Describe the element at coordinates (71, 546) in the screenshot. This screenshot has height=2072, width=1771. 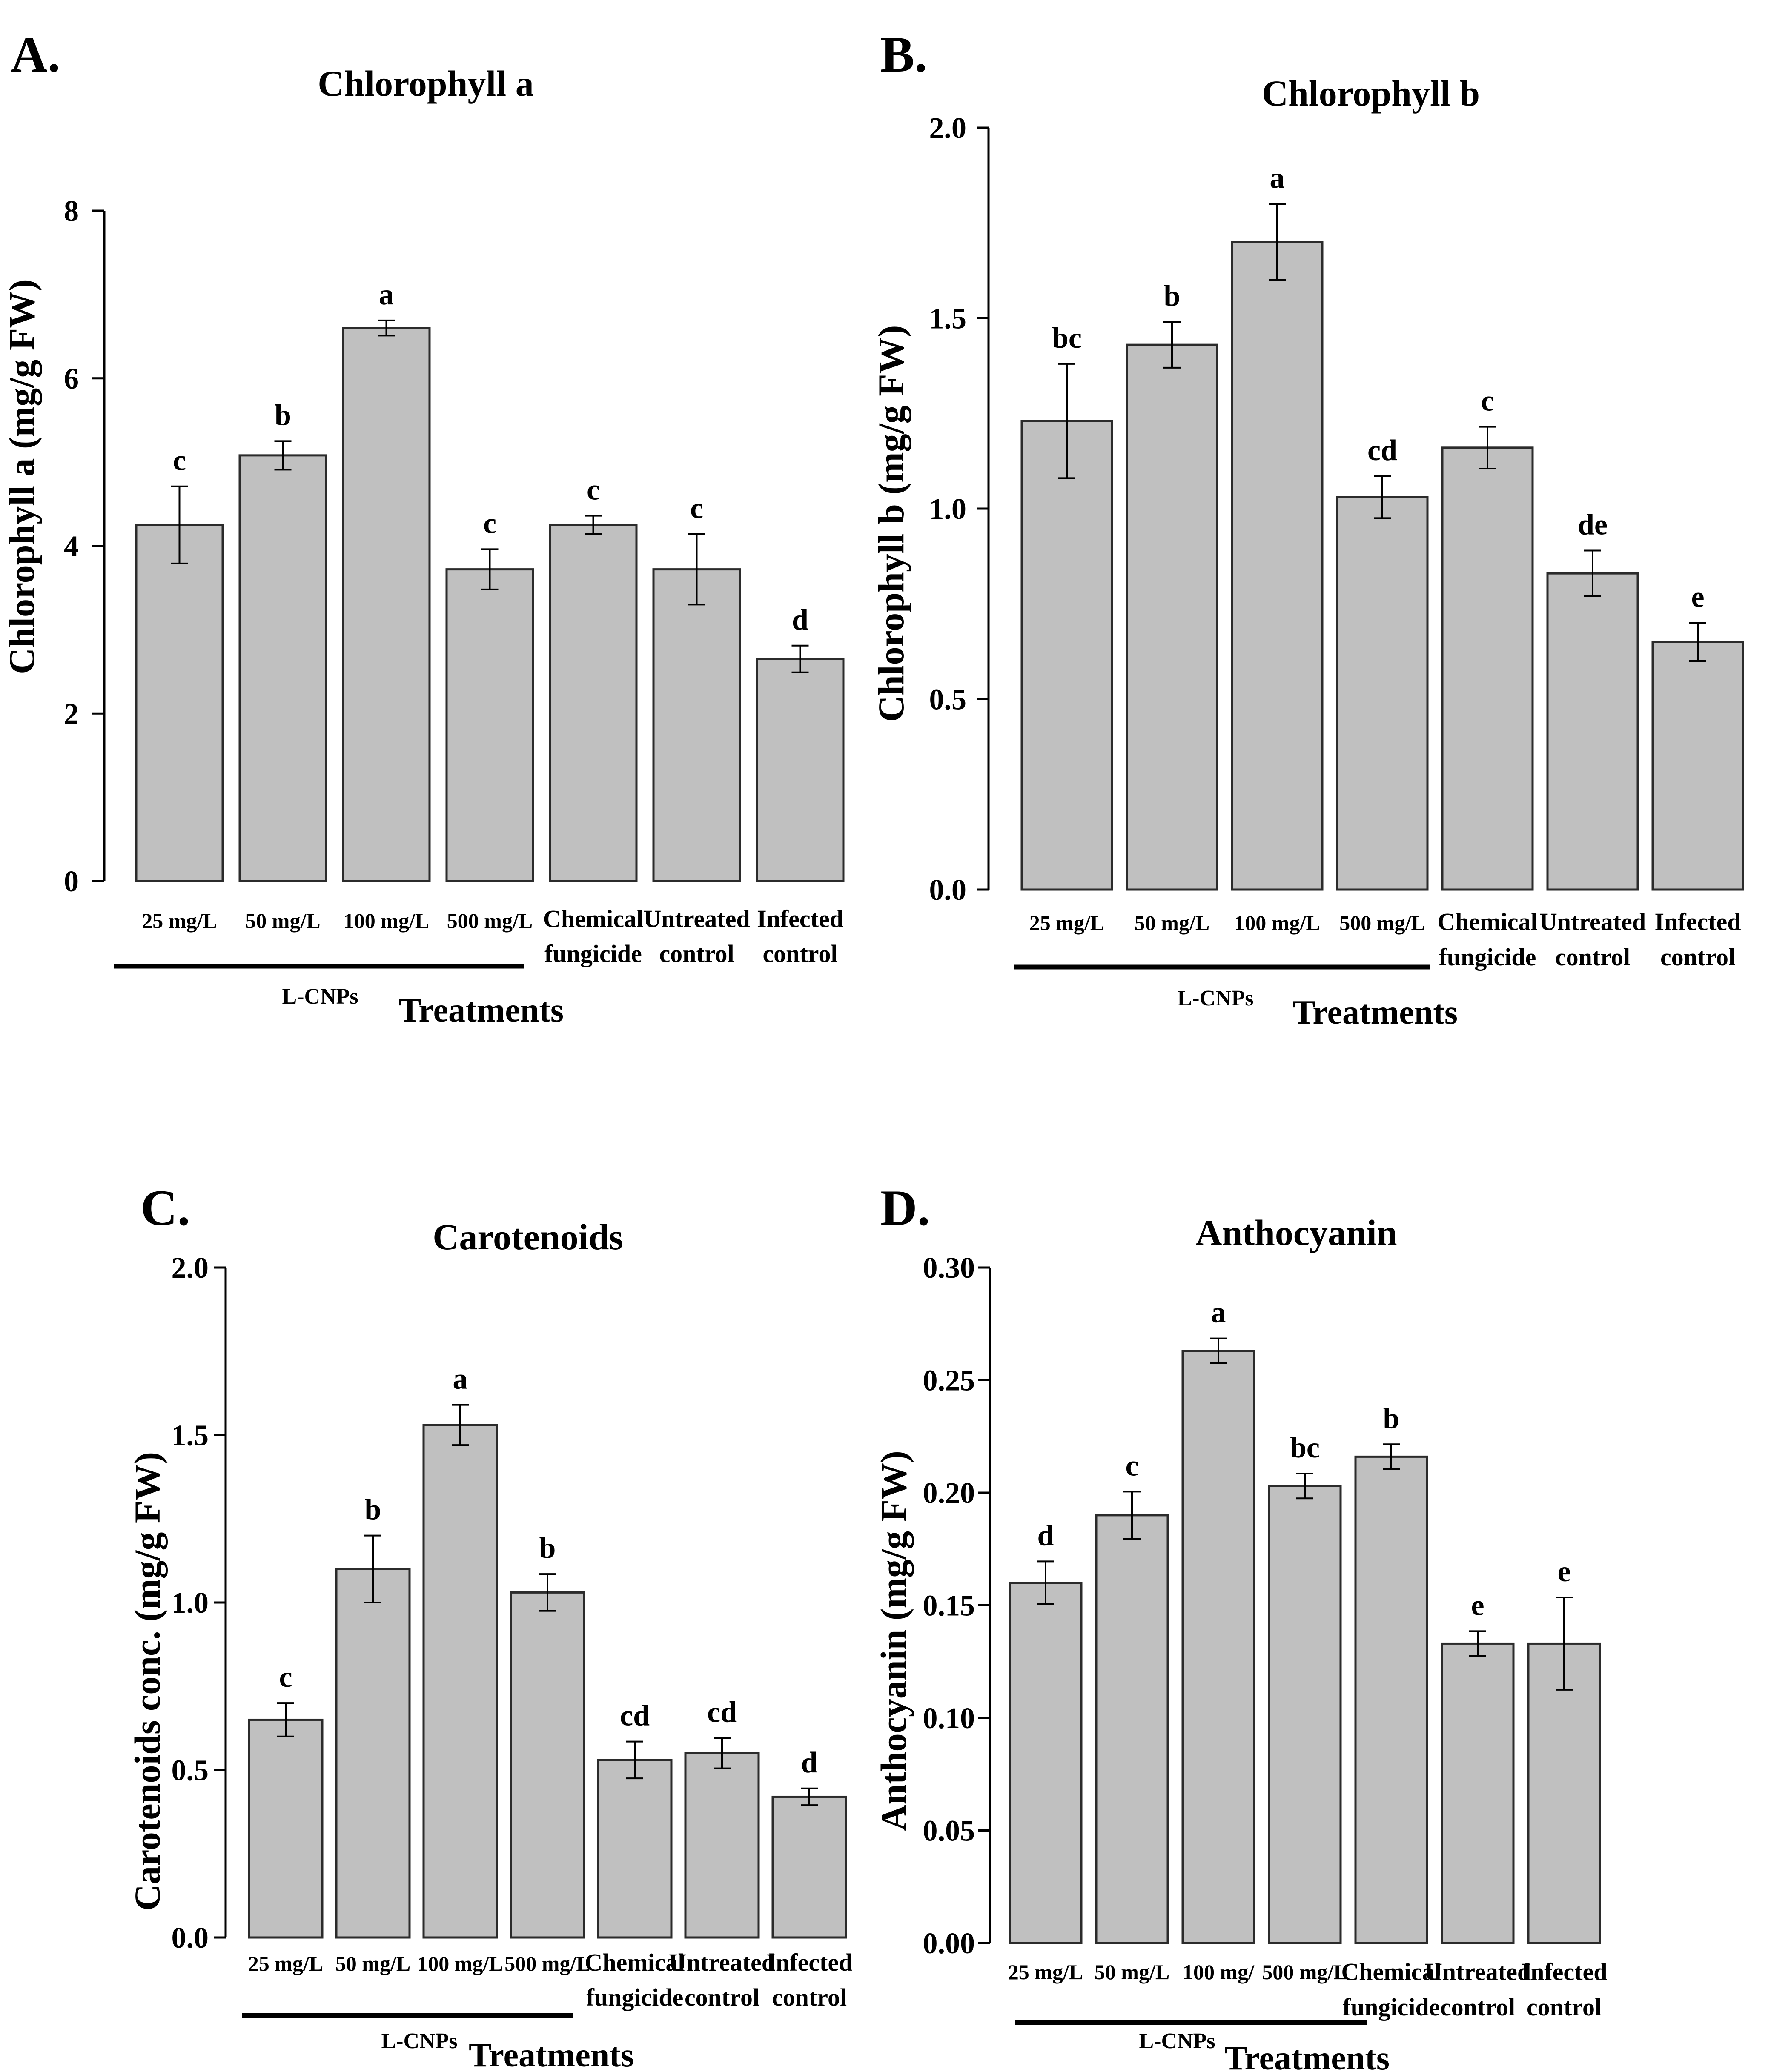
I see `plot-a-y-tick-label: 4` at that location.